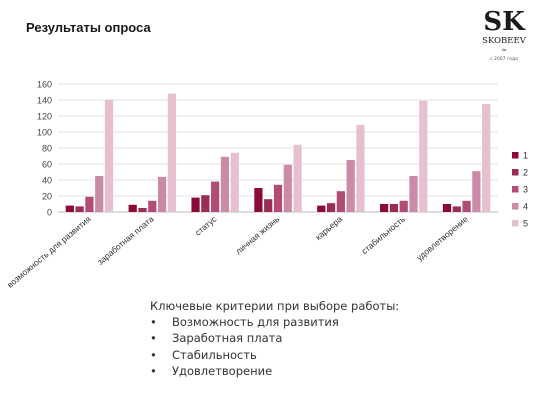 This screenshot has height=405, width=540. I want to click on company-logo: SK SKOBEEV ≈ с 2007 года, so click(504, 34).